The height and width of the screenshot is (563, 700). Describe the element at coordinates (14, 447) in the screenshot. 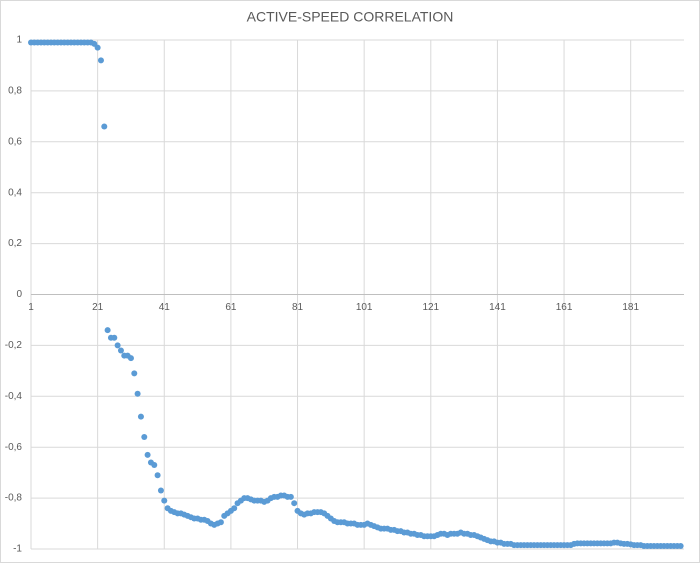

I see `y-tick-label: -0,6` at that location.